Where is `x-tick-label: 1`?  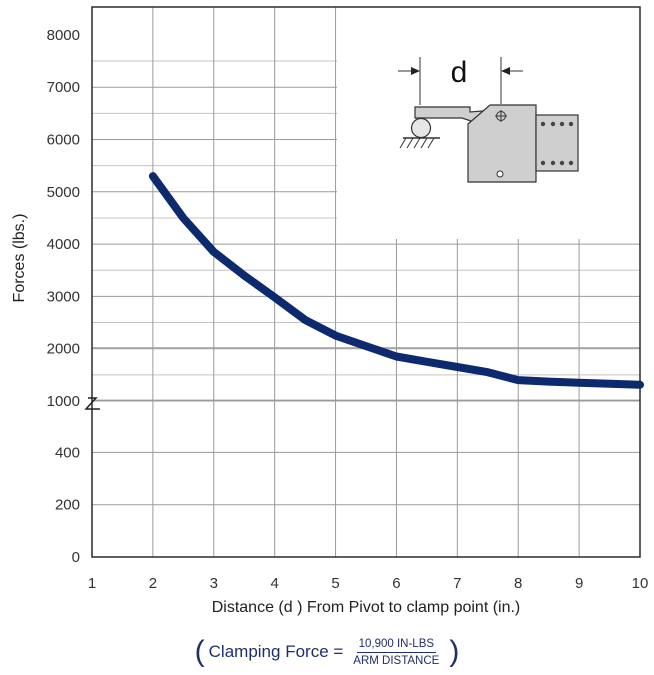
x-tick-label: 1 is located at coordinates (92, 583).